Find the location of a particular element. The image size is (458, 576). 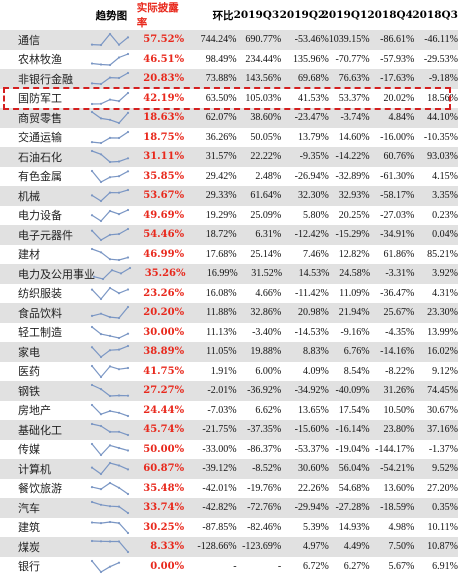

industry-name: 石油石化 is located at coordinates (42, 157).